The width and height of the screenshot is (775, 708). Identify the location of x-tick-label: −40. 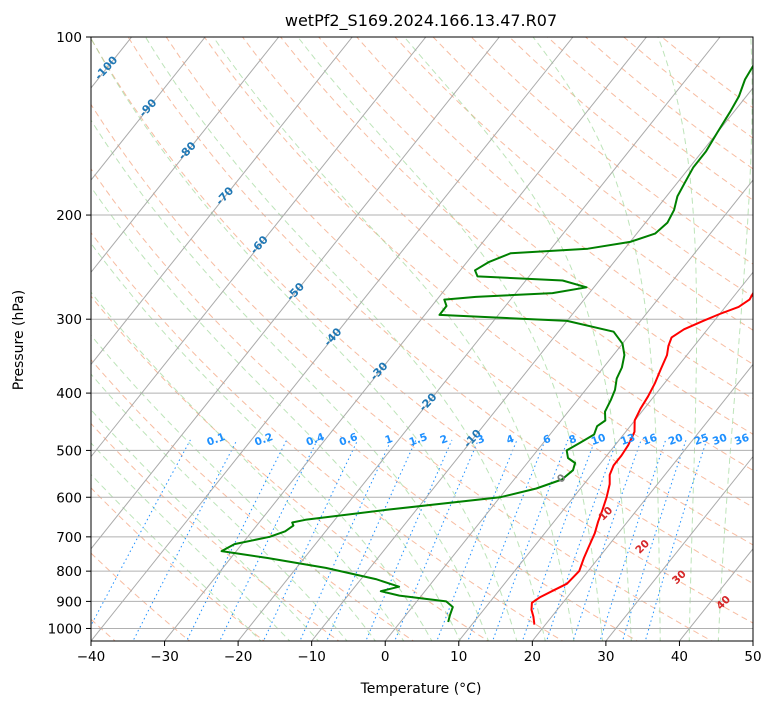
(91, 657).